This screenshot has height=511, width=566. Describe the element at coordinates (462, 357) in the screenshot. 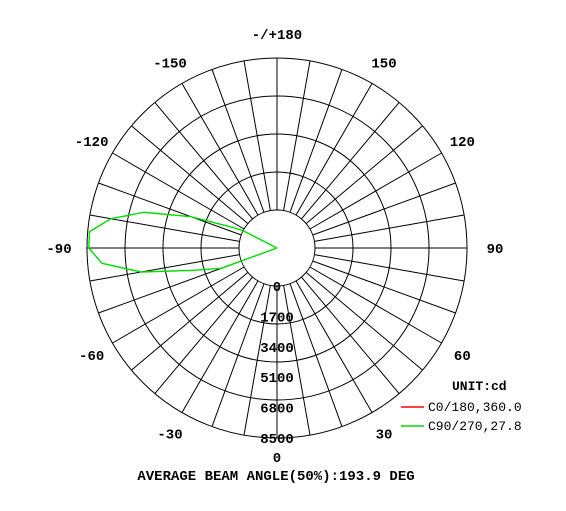

I see `angle-label: 60` at that location.